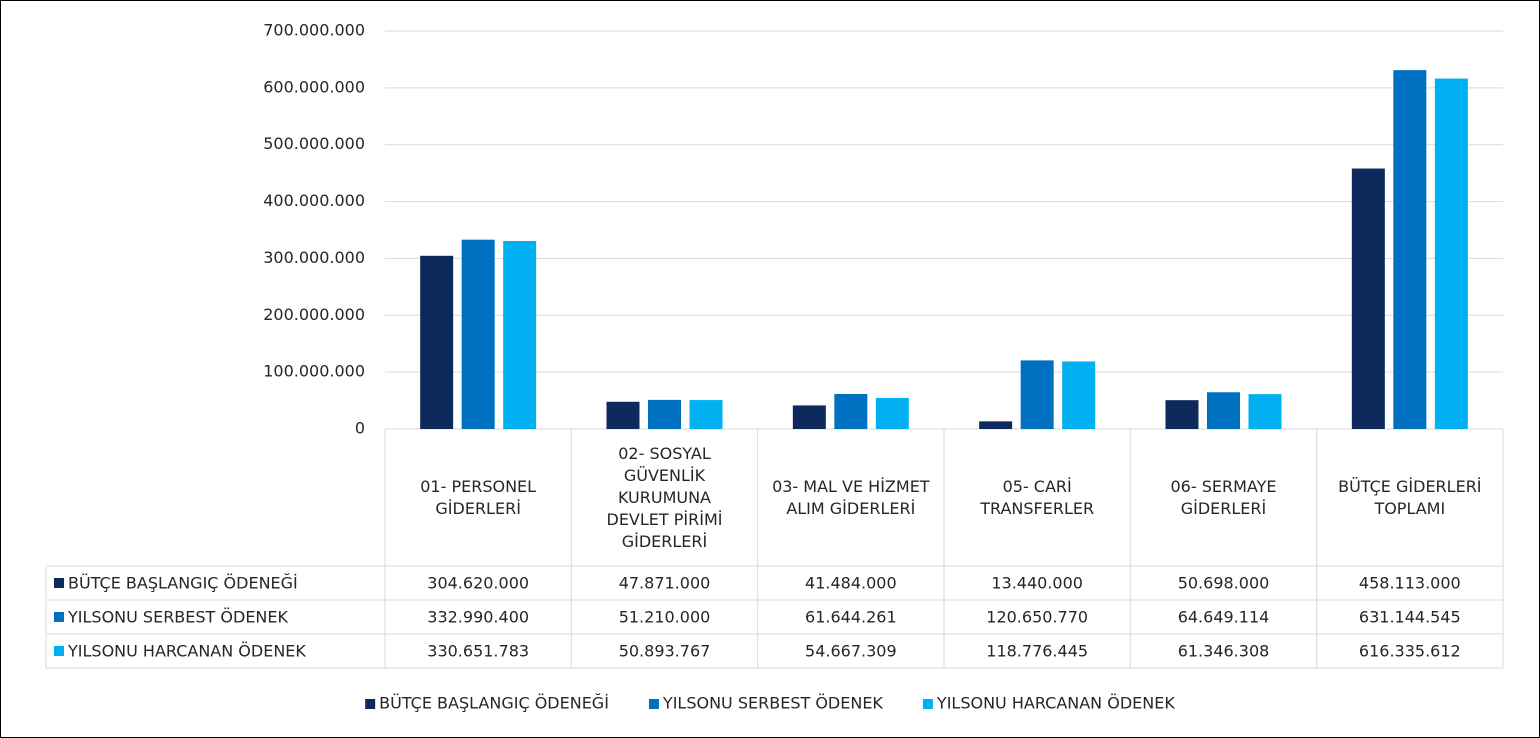  I want to click on table-value: 13.440.000, so click(1037, 583).